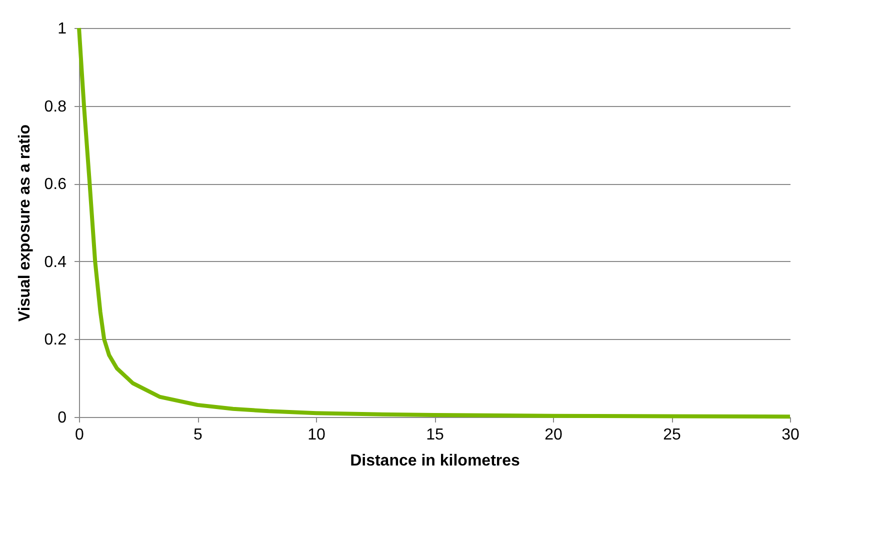 Image resolution: width=883 pixels, height=539 pixels. What do you see at coordinates (317, 435) in the screenshot?
I see `x-tick-label: 10` at bounding box center [317, 435].